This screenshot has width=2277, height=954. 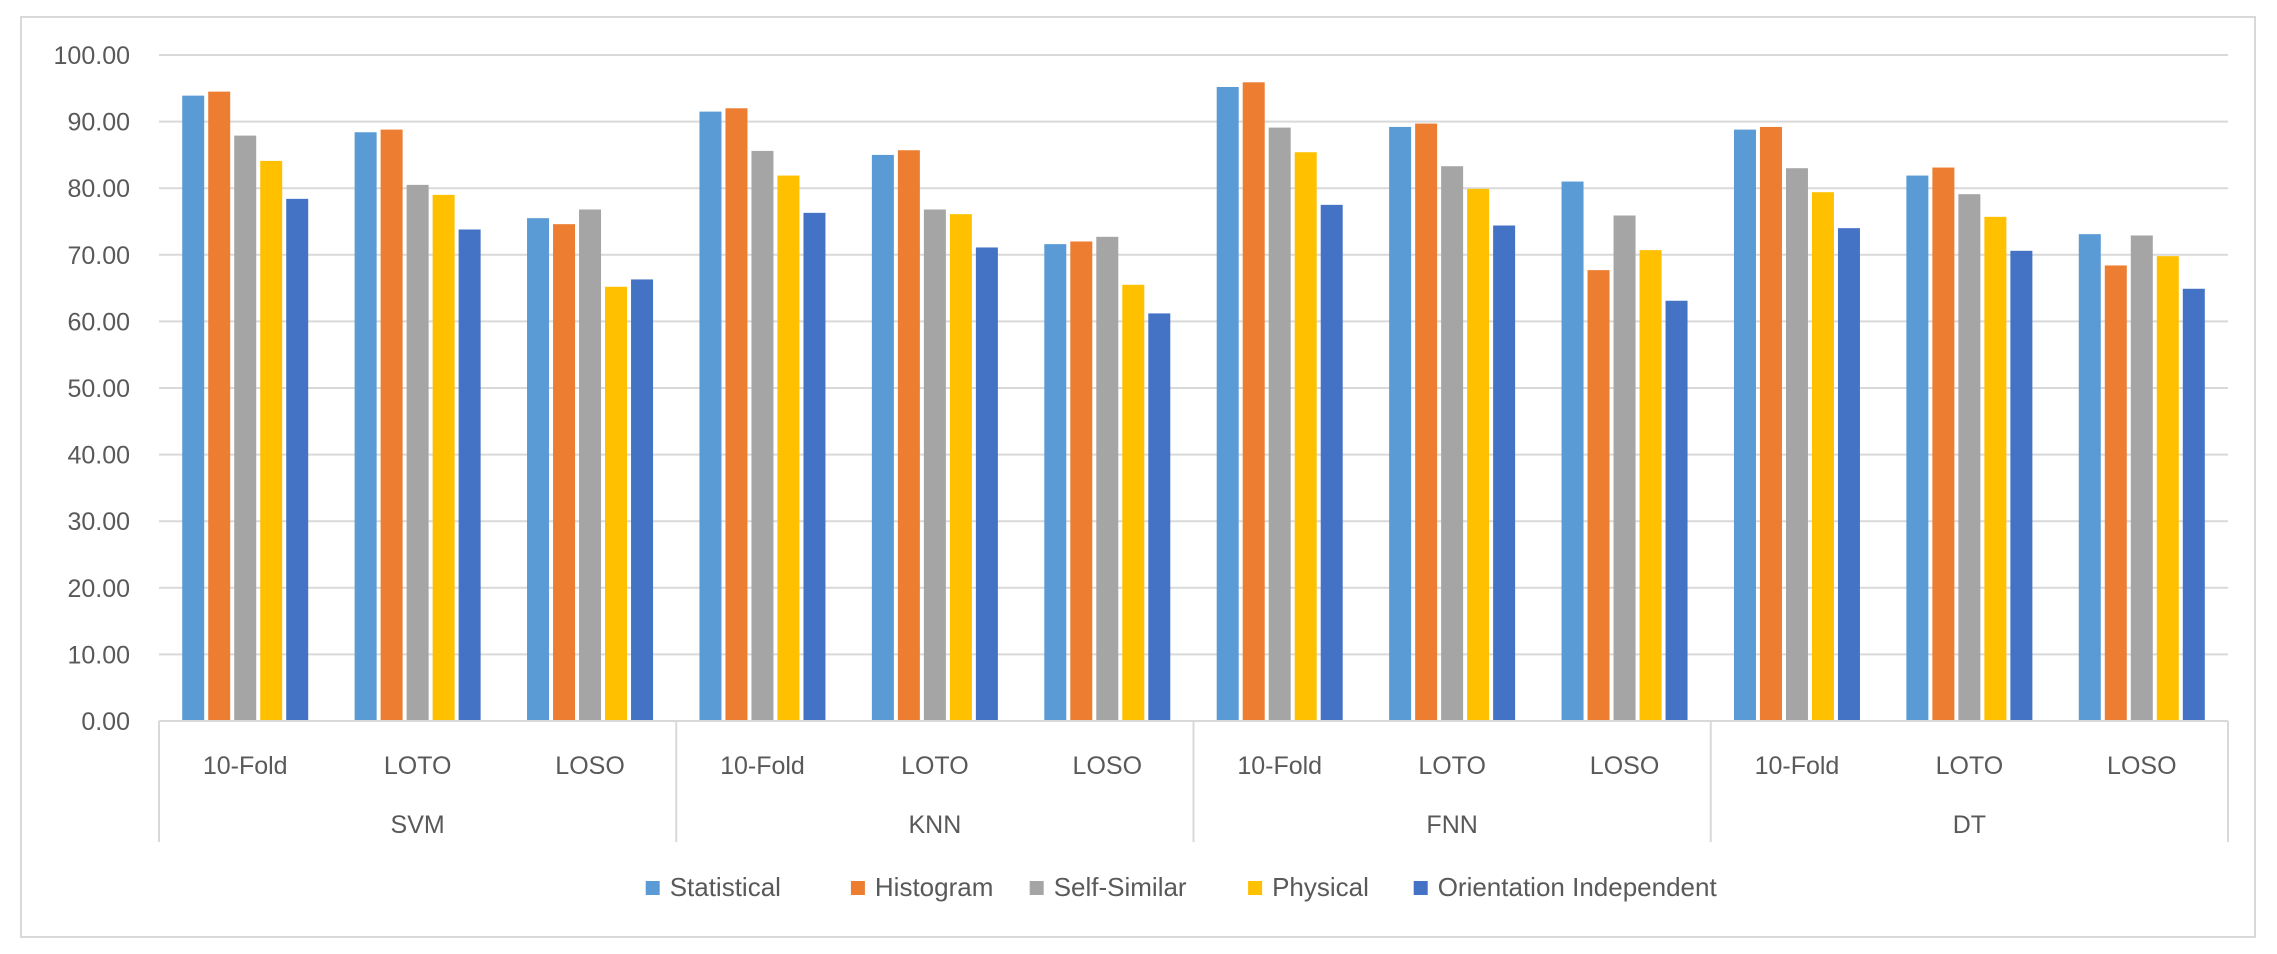 What do you see at coordinates (105, 722) in the screenshot?
I see `y-tick-label: 0.00` at bounding box center [105, 722].